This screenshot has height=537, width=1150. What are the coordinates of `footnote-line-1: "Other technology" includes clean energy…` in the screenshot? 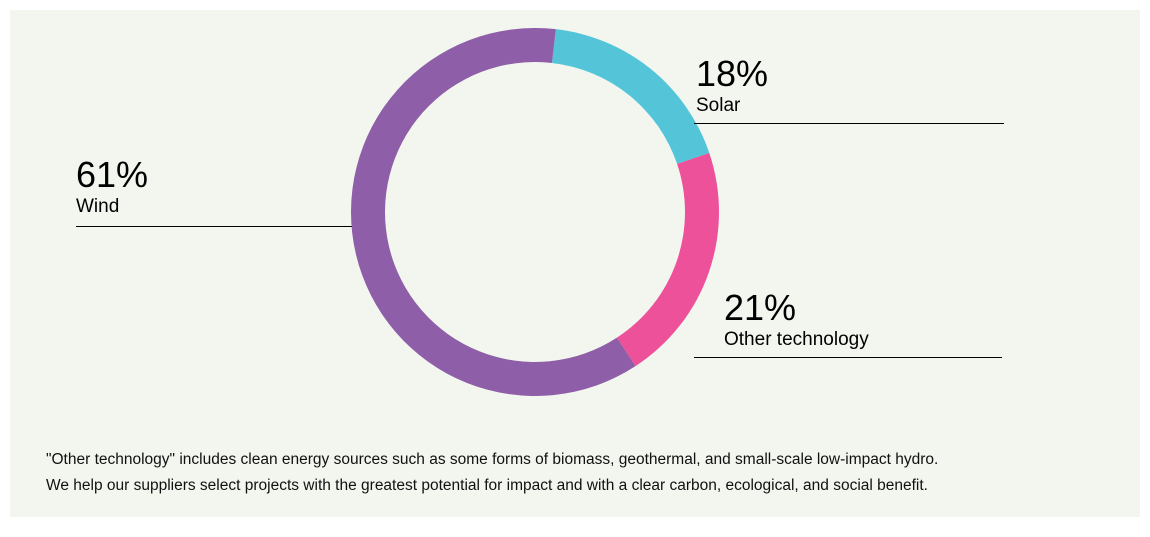 It's located at (492, 459).